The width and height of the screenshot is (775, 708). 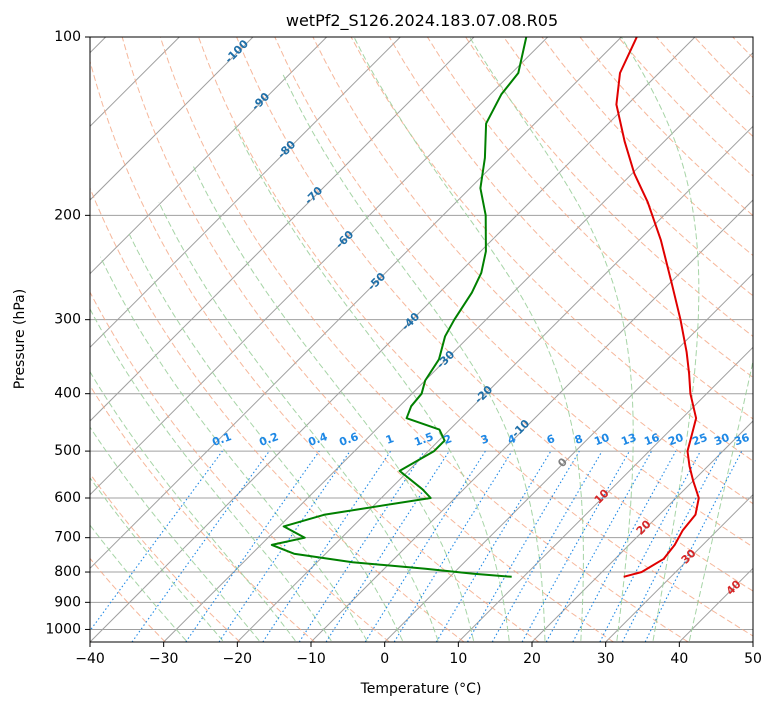 What do you see at coordinates (164, 659) in the screenshot?
I see `x-tick-label: −30` at bounding box center [164, 659].